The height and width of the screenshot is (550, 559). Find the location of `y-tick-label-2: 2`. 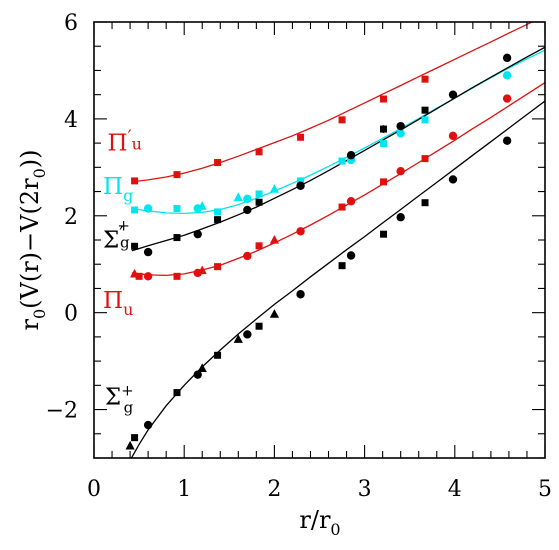

y-tick-label-2: 2 is located at coordinates (71, 217).